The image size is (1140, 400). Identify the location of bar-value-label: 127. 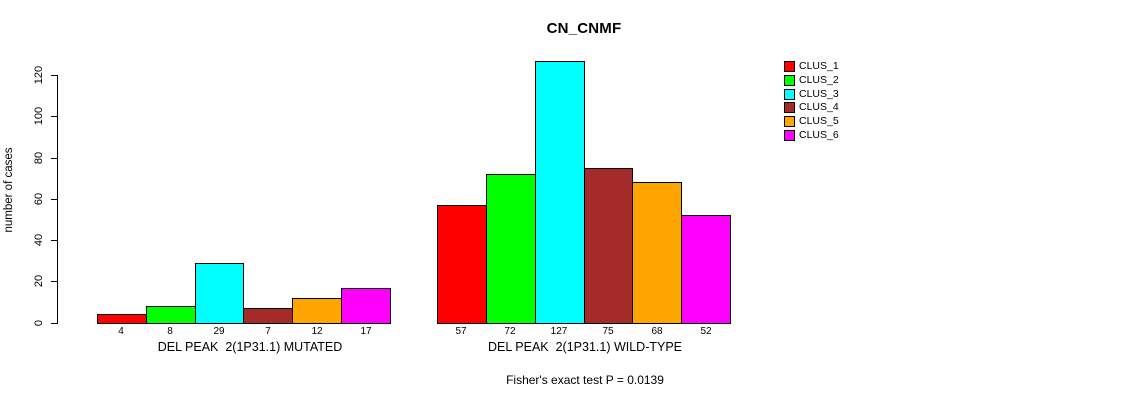
(559, 331).